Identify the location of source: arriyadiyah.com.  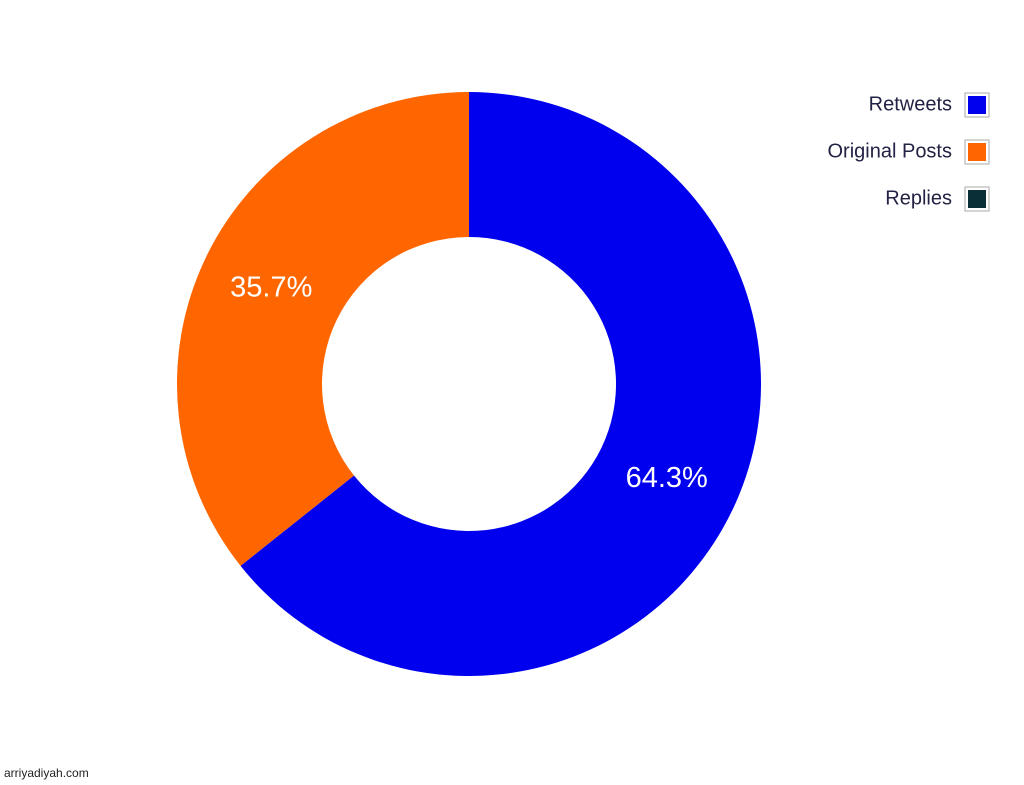
(46, 773).